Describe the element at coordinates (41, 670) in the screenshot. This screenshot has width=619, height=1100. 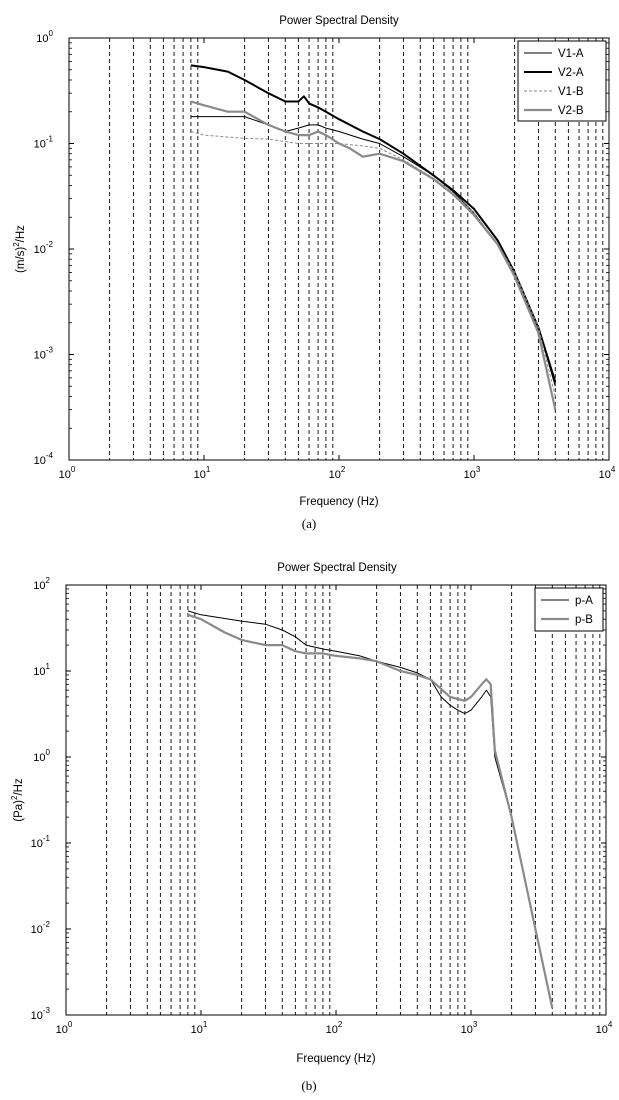
I see `y-tick-label: 10¹` at that location.